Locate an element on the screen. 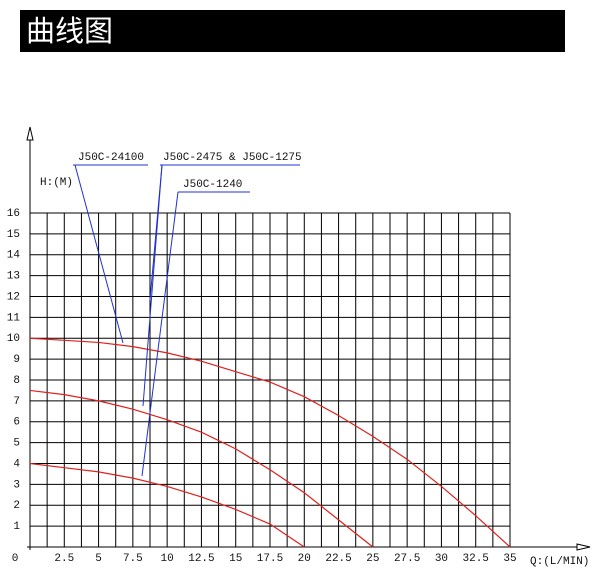 The width and height of the screenshot is (614, 584). y-axis-arrow is located at coordinates (30, 133).